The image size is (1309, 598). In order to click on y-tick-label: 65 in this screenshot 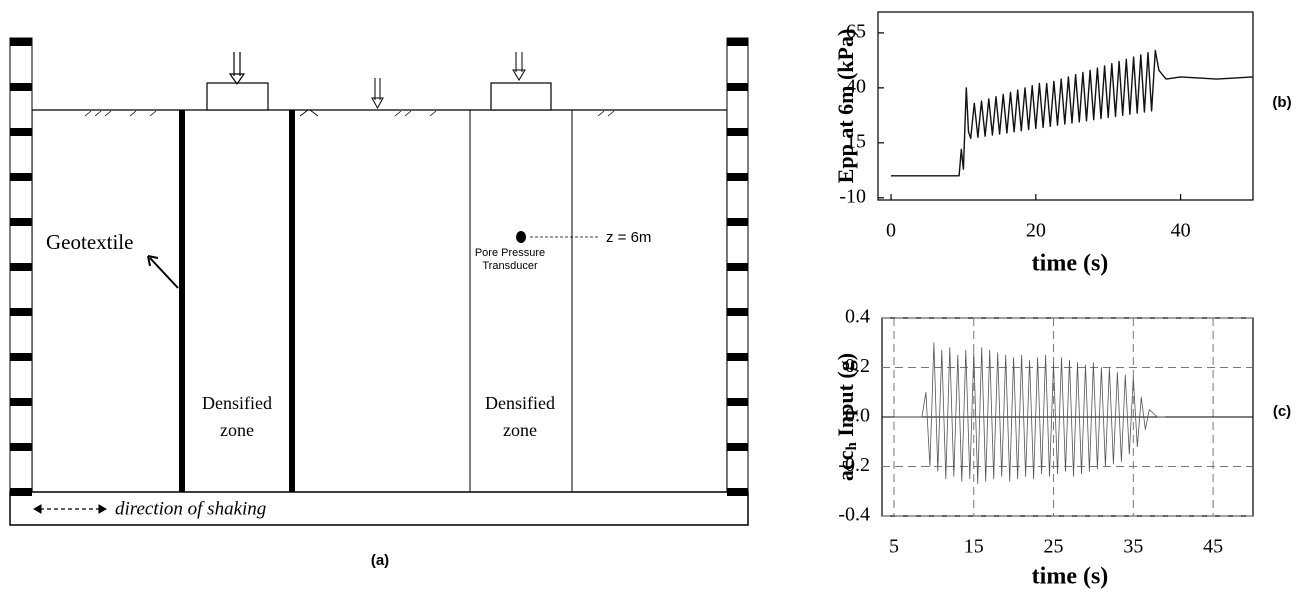, I will do `click(856, 31)`.